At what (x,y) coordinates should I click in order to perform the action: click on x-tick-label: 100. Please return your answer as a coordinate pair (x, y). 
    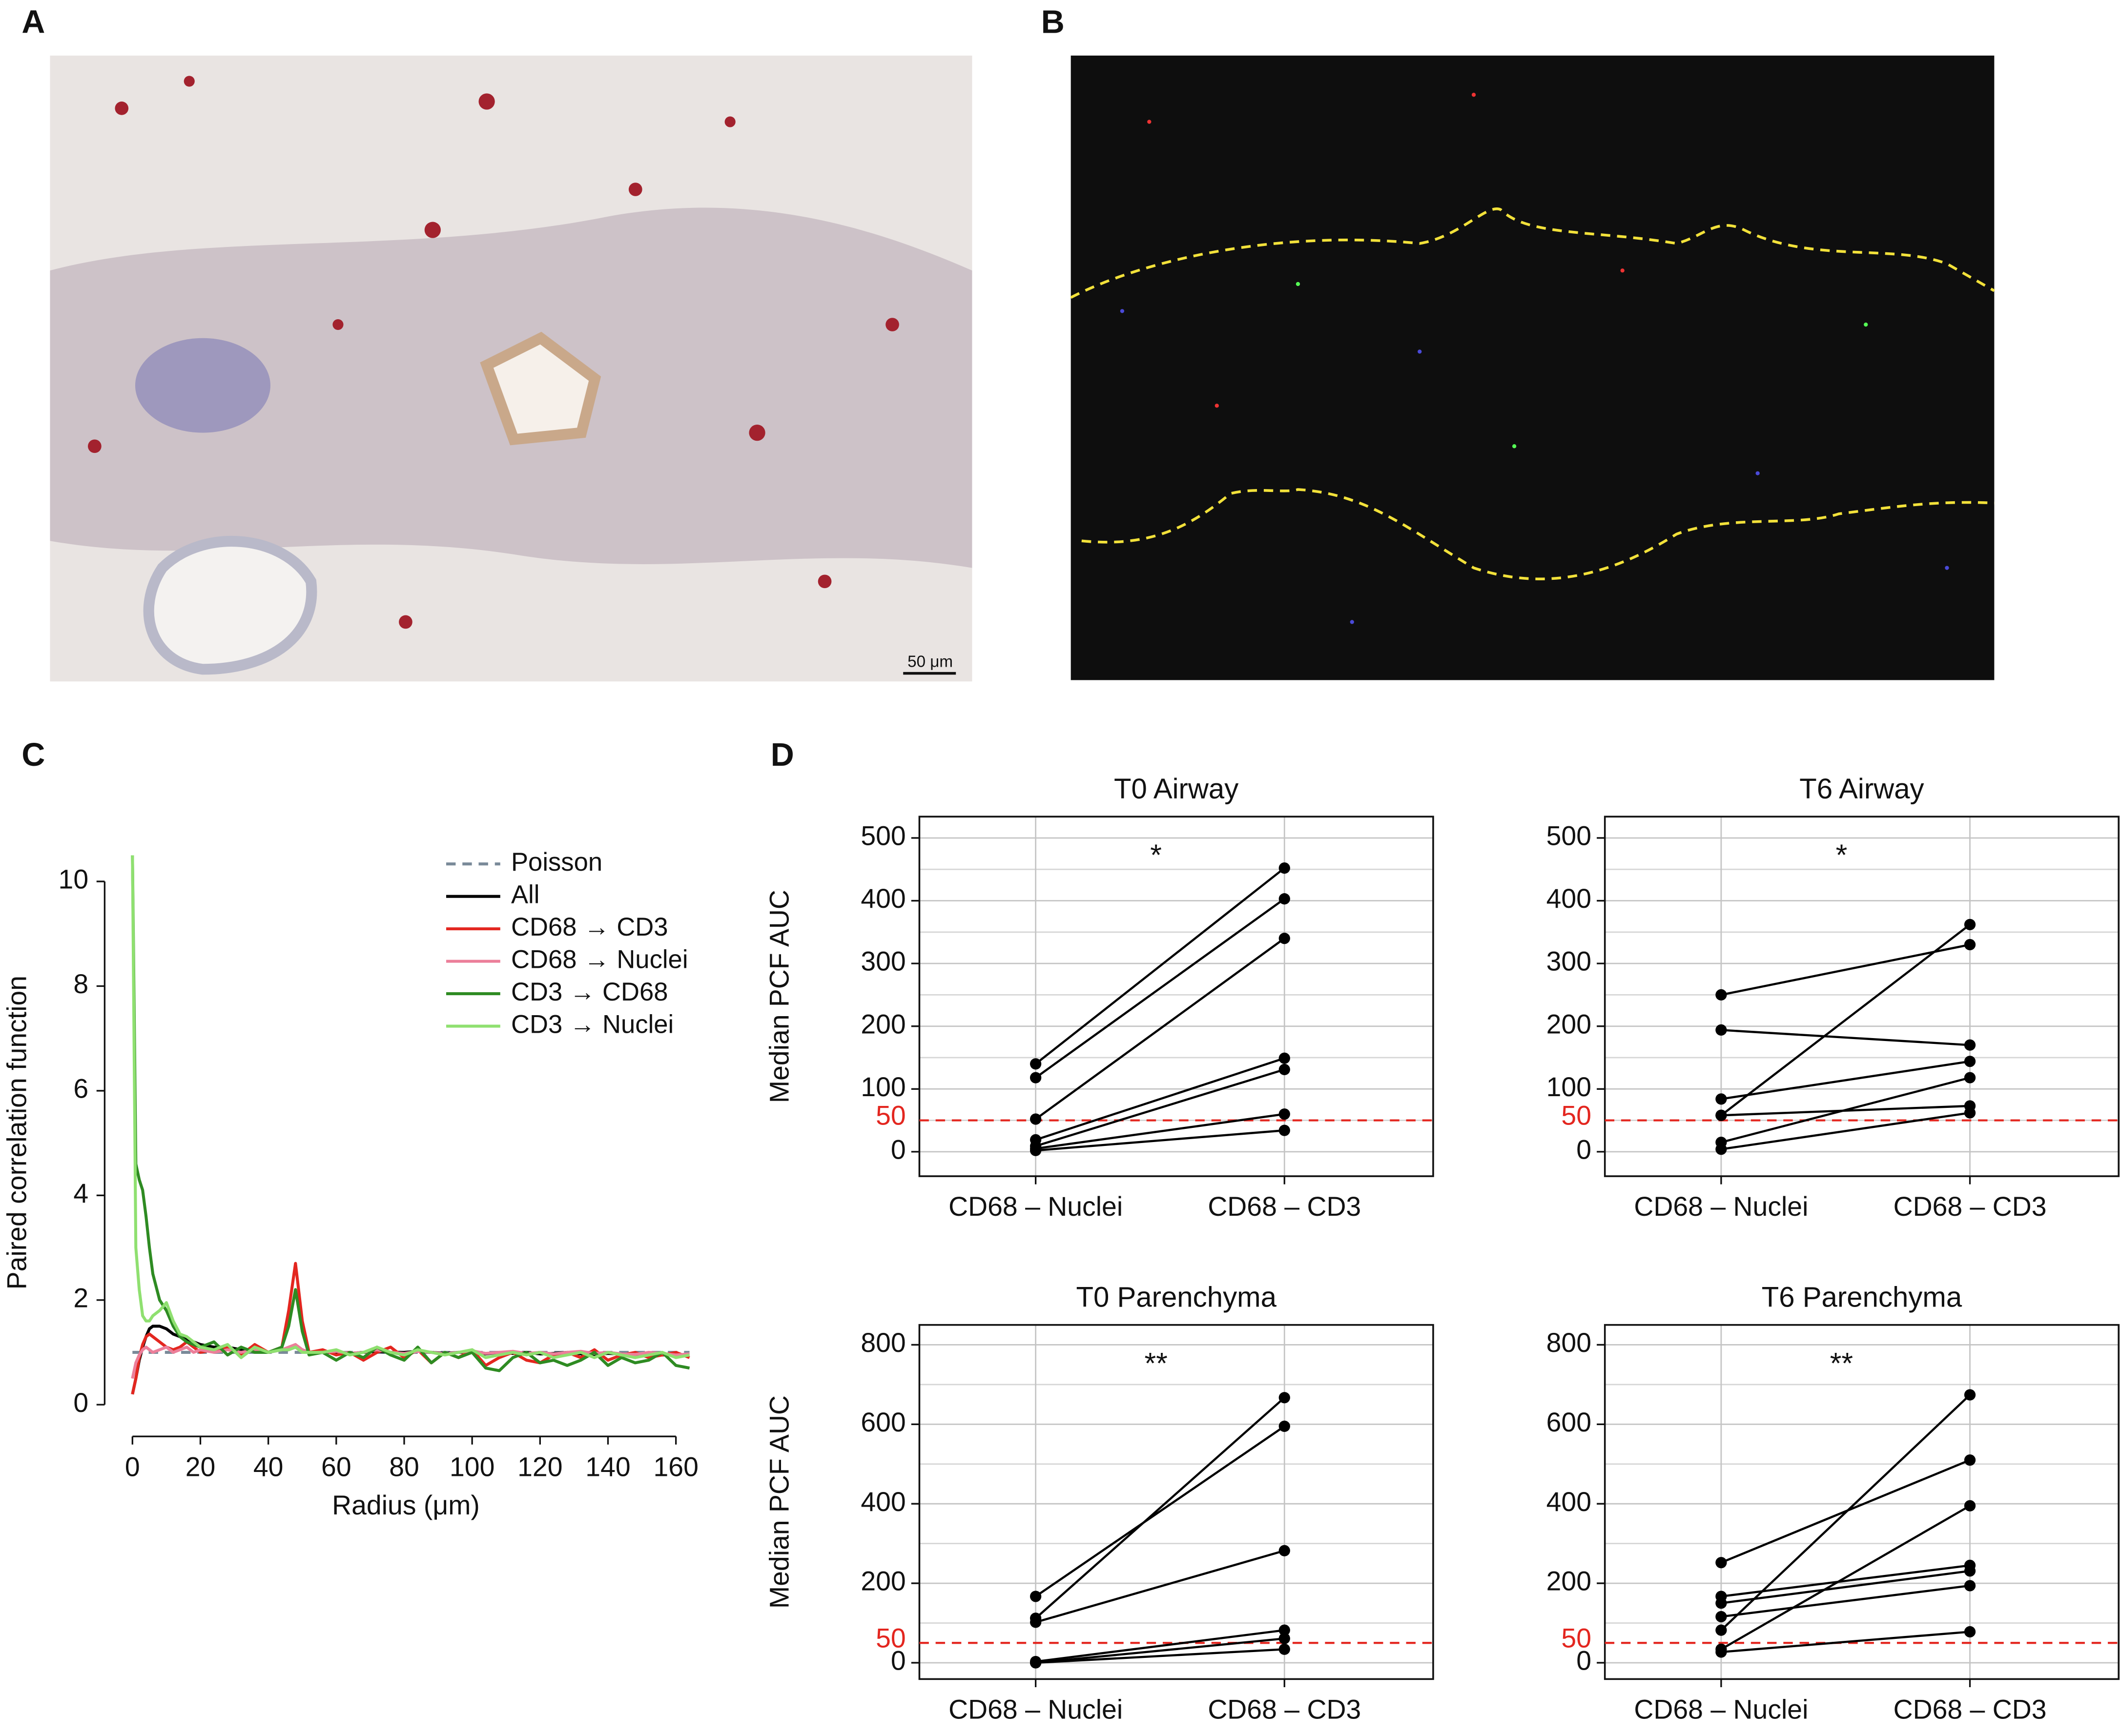
    Looking at the image, I should click on (472, 1466).